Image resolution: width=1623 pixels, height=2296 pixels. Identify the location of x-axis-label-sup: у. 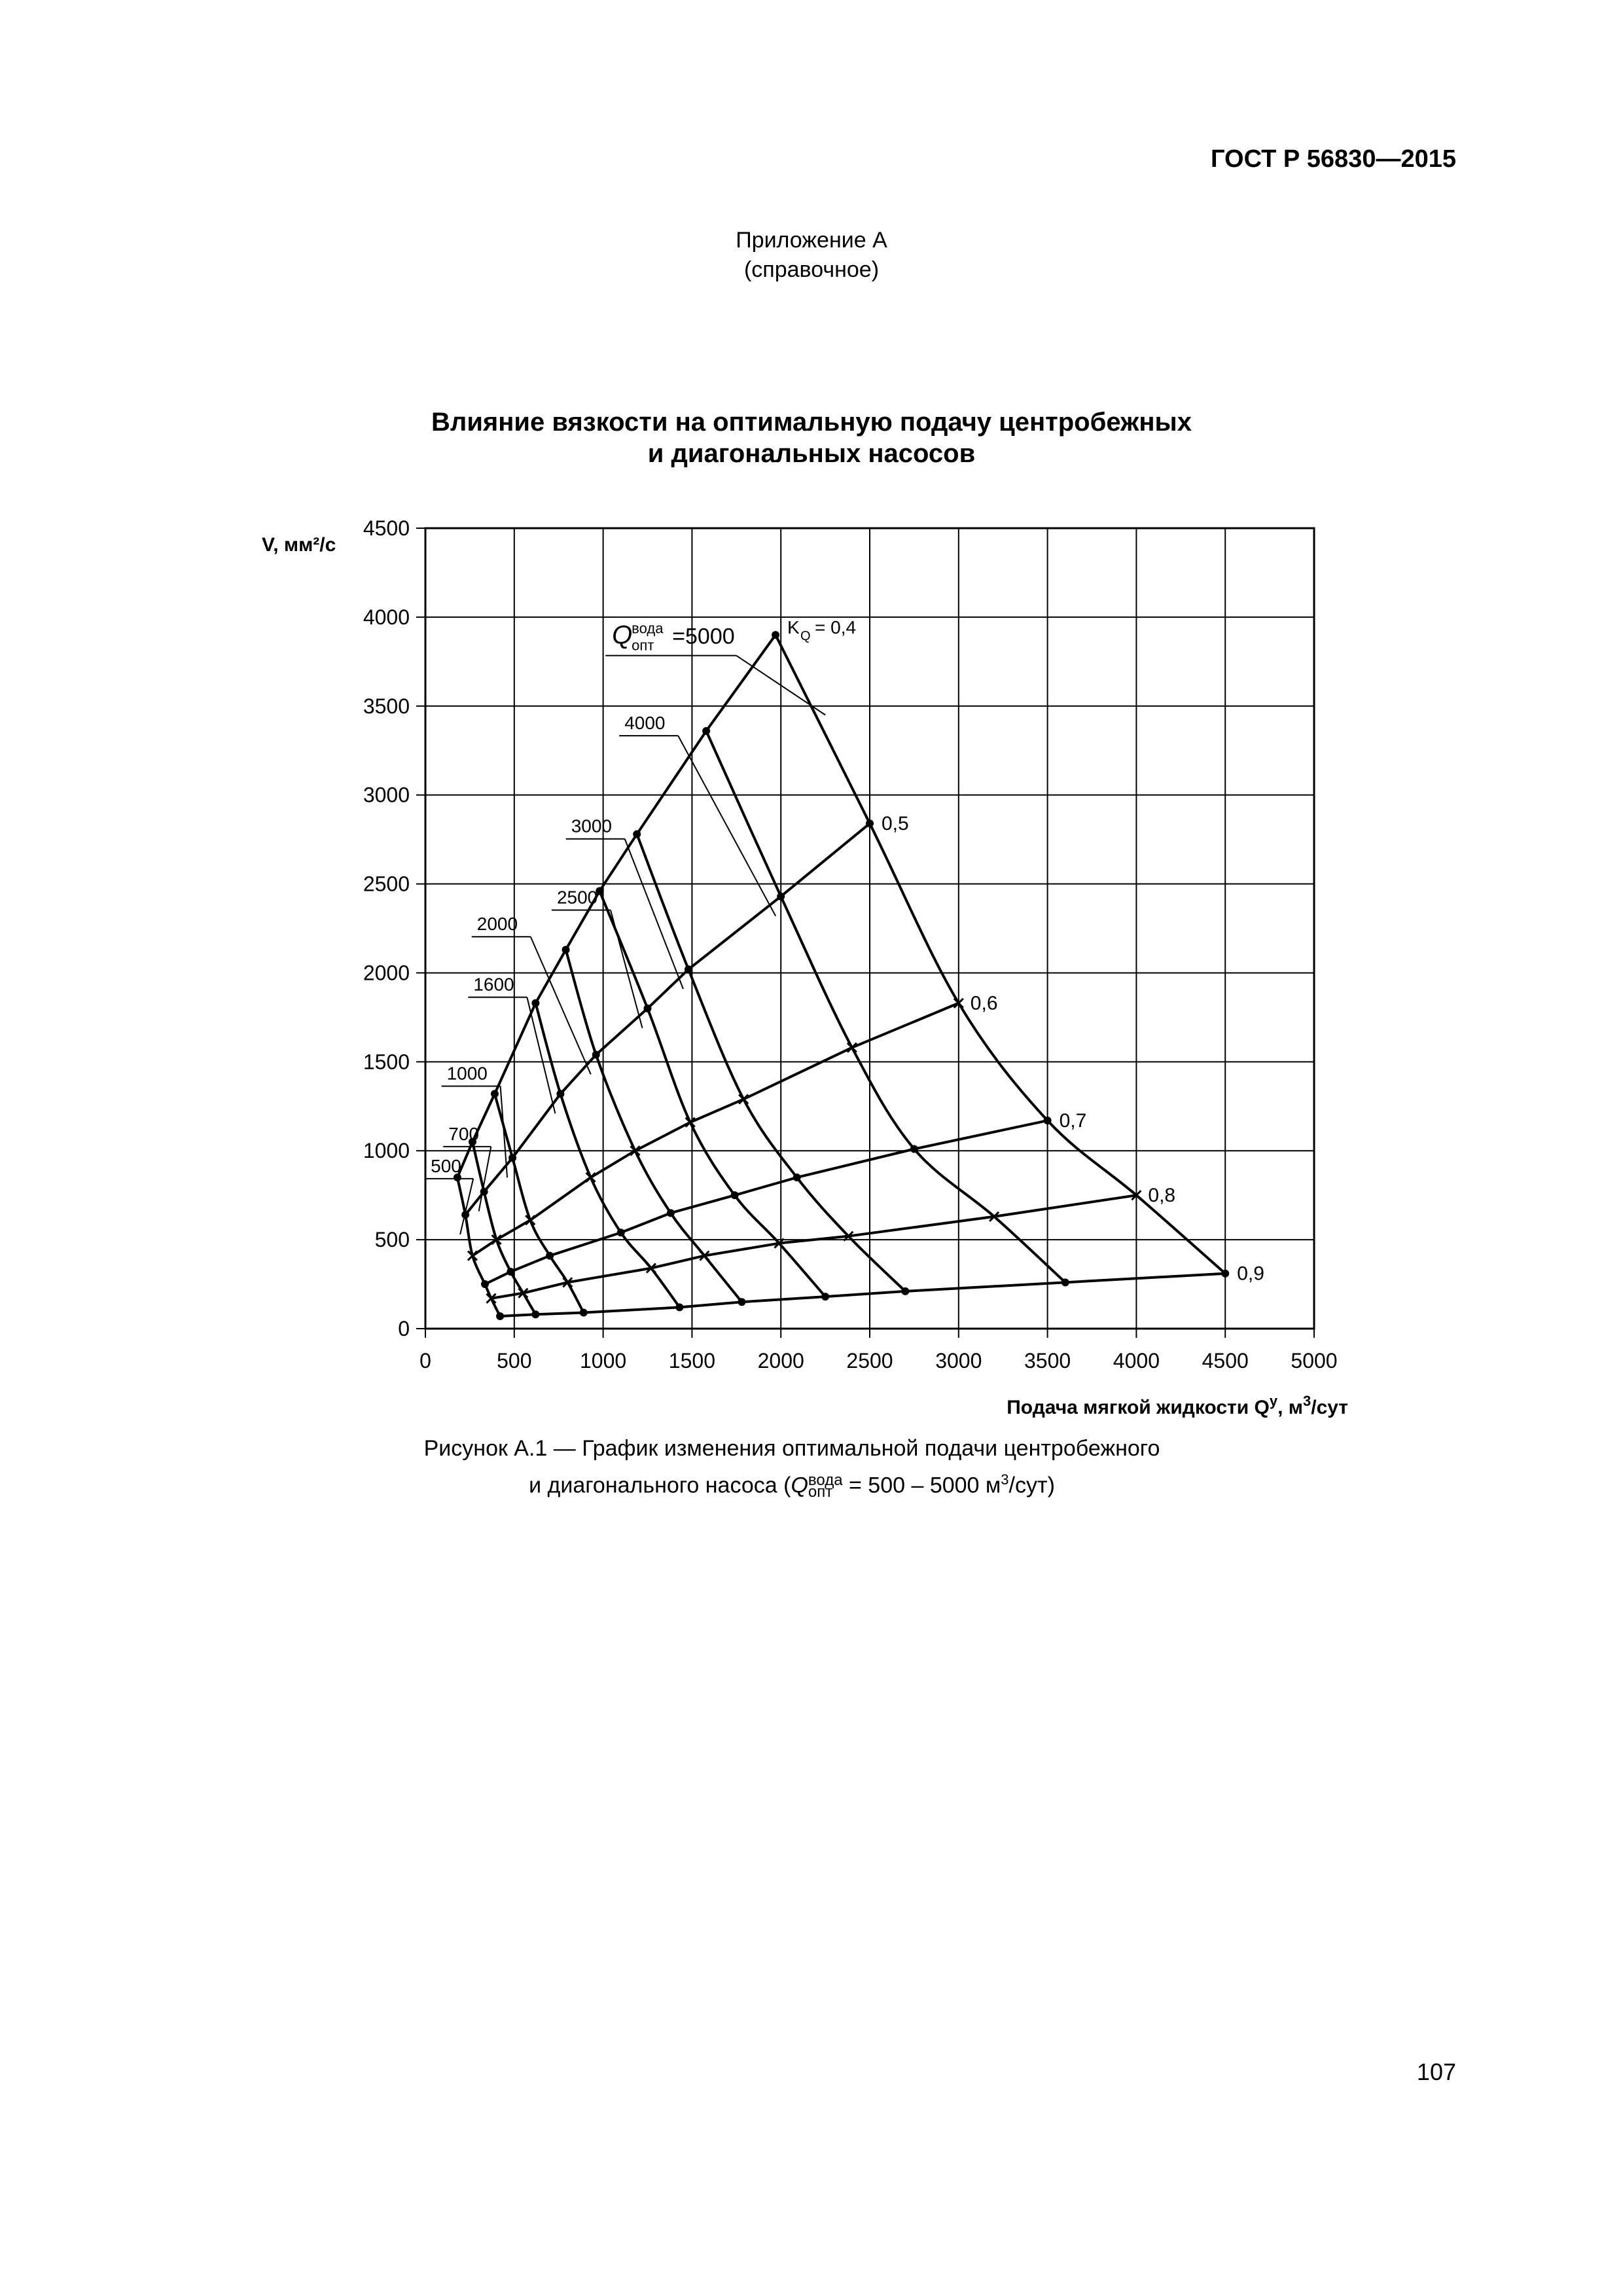
(1274, 1401).